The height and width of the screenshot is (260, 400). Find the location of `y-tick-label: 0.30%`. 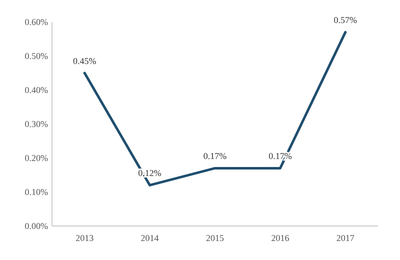

y-tick-label: 0.30% is located at coordinates (36, 123).